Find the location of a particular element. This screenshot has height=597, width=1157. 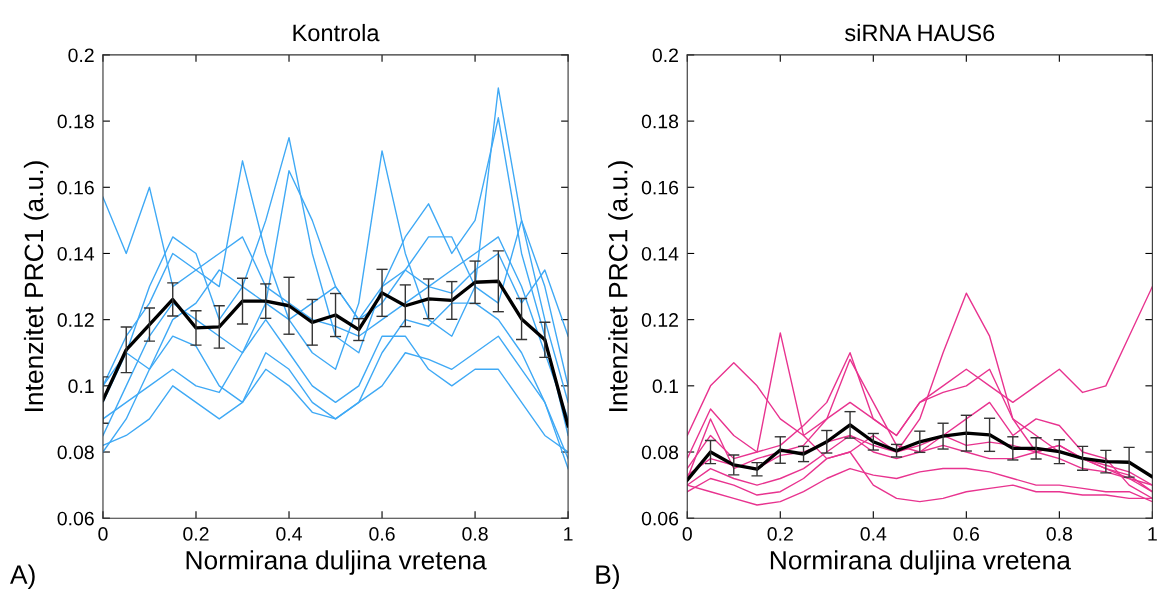

chart-title: siRNA HAUS6 is located at coordinates (920, 32).